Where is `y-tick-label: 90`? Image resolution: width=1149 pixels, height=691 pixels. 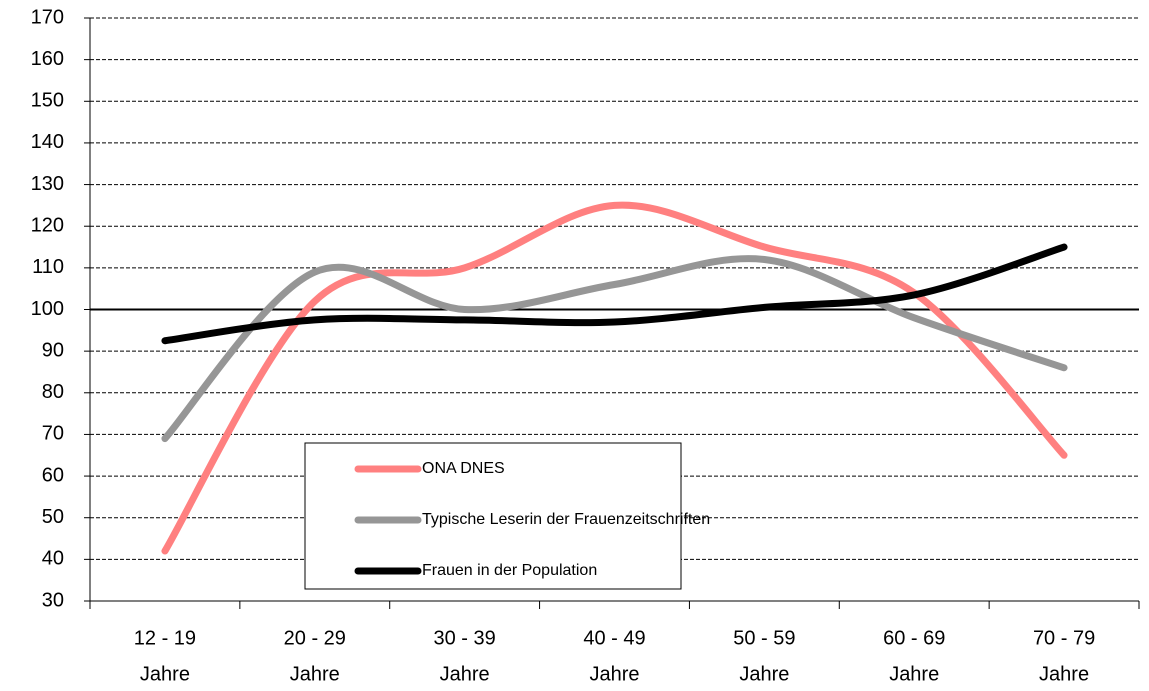
y-tick-label: 90 is located at coordinates (53, 350).